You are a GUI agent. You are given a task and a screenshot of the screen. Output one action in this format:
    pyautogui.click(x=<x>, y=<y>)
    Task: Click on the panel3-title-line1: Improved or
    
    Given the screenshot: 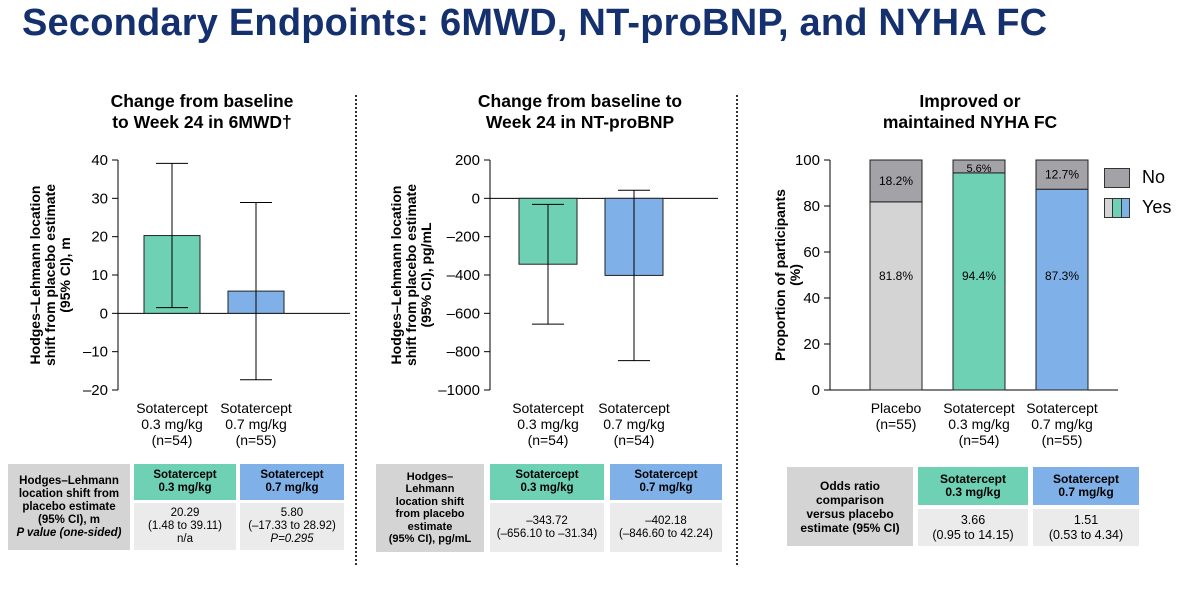 What is the action you would take?
    pyautogui.click(x=970, y=101)
    